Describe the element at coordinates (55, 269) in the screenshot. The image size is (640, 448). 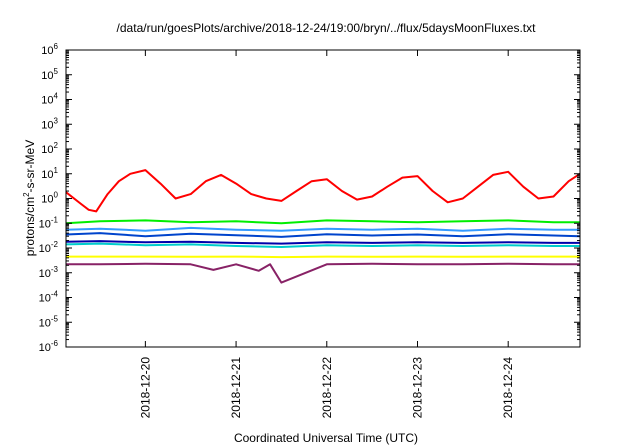
I see `y-tick-label-exponent: -3` at that location.